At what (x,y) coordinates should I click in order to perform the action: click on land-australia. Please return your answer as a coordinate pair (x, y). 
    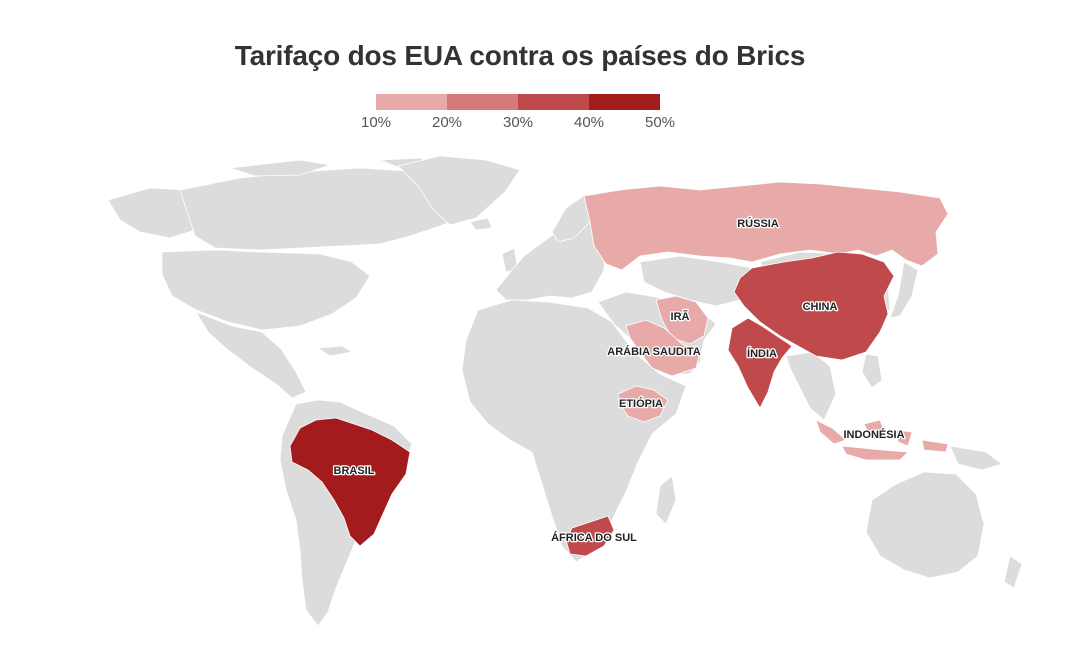
    Looking at the image, I should click on (925, 525).